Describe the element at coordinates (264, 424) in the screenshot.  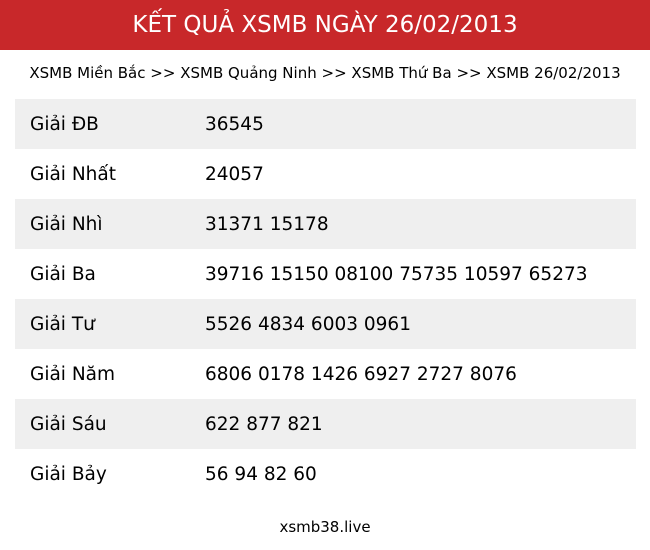
I see `prize-numbers: 622 877 821` at that location.